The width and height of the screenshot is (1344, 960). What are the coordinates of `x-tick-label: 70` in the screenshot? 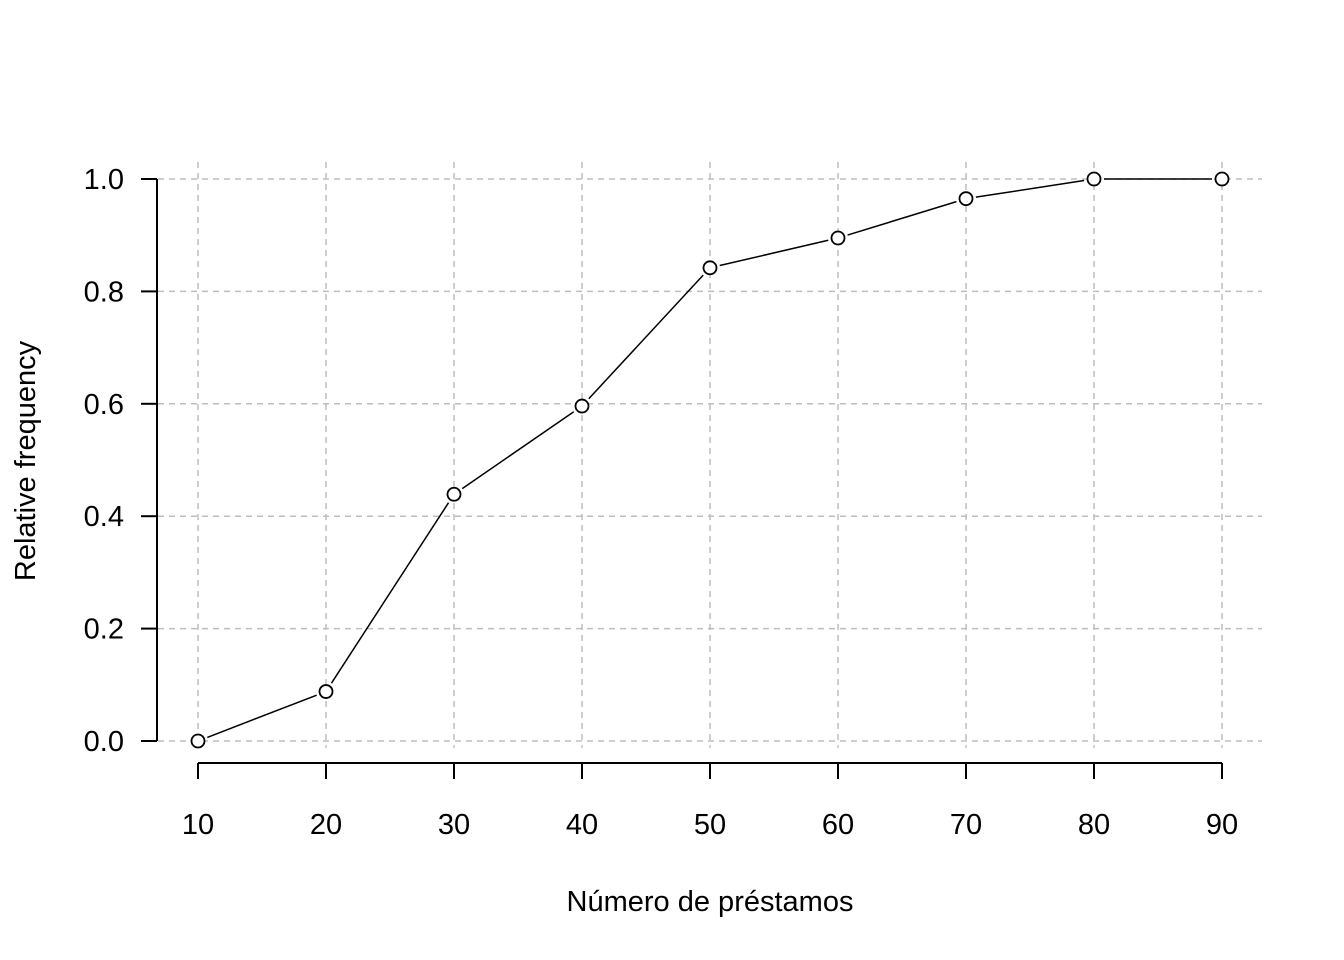 It's located at (966, 825).